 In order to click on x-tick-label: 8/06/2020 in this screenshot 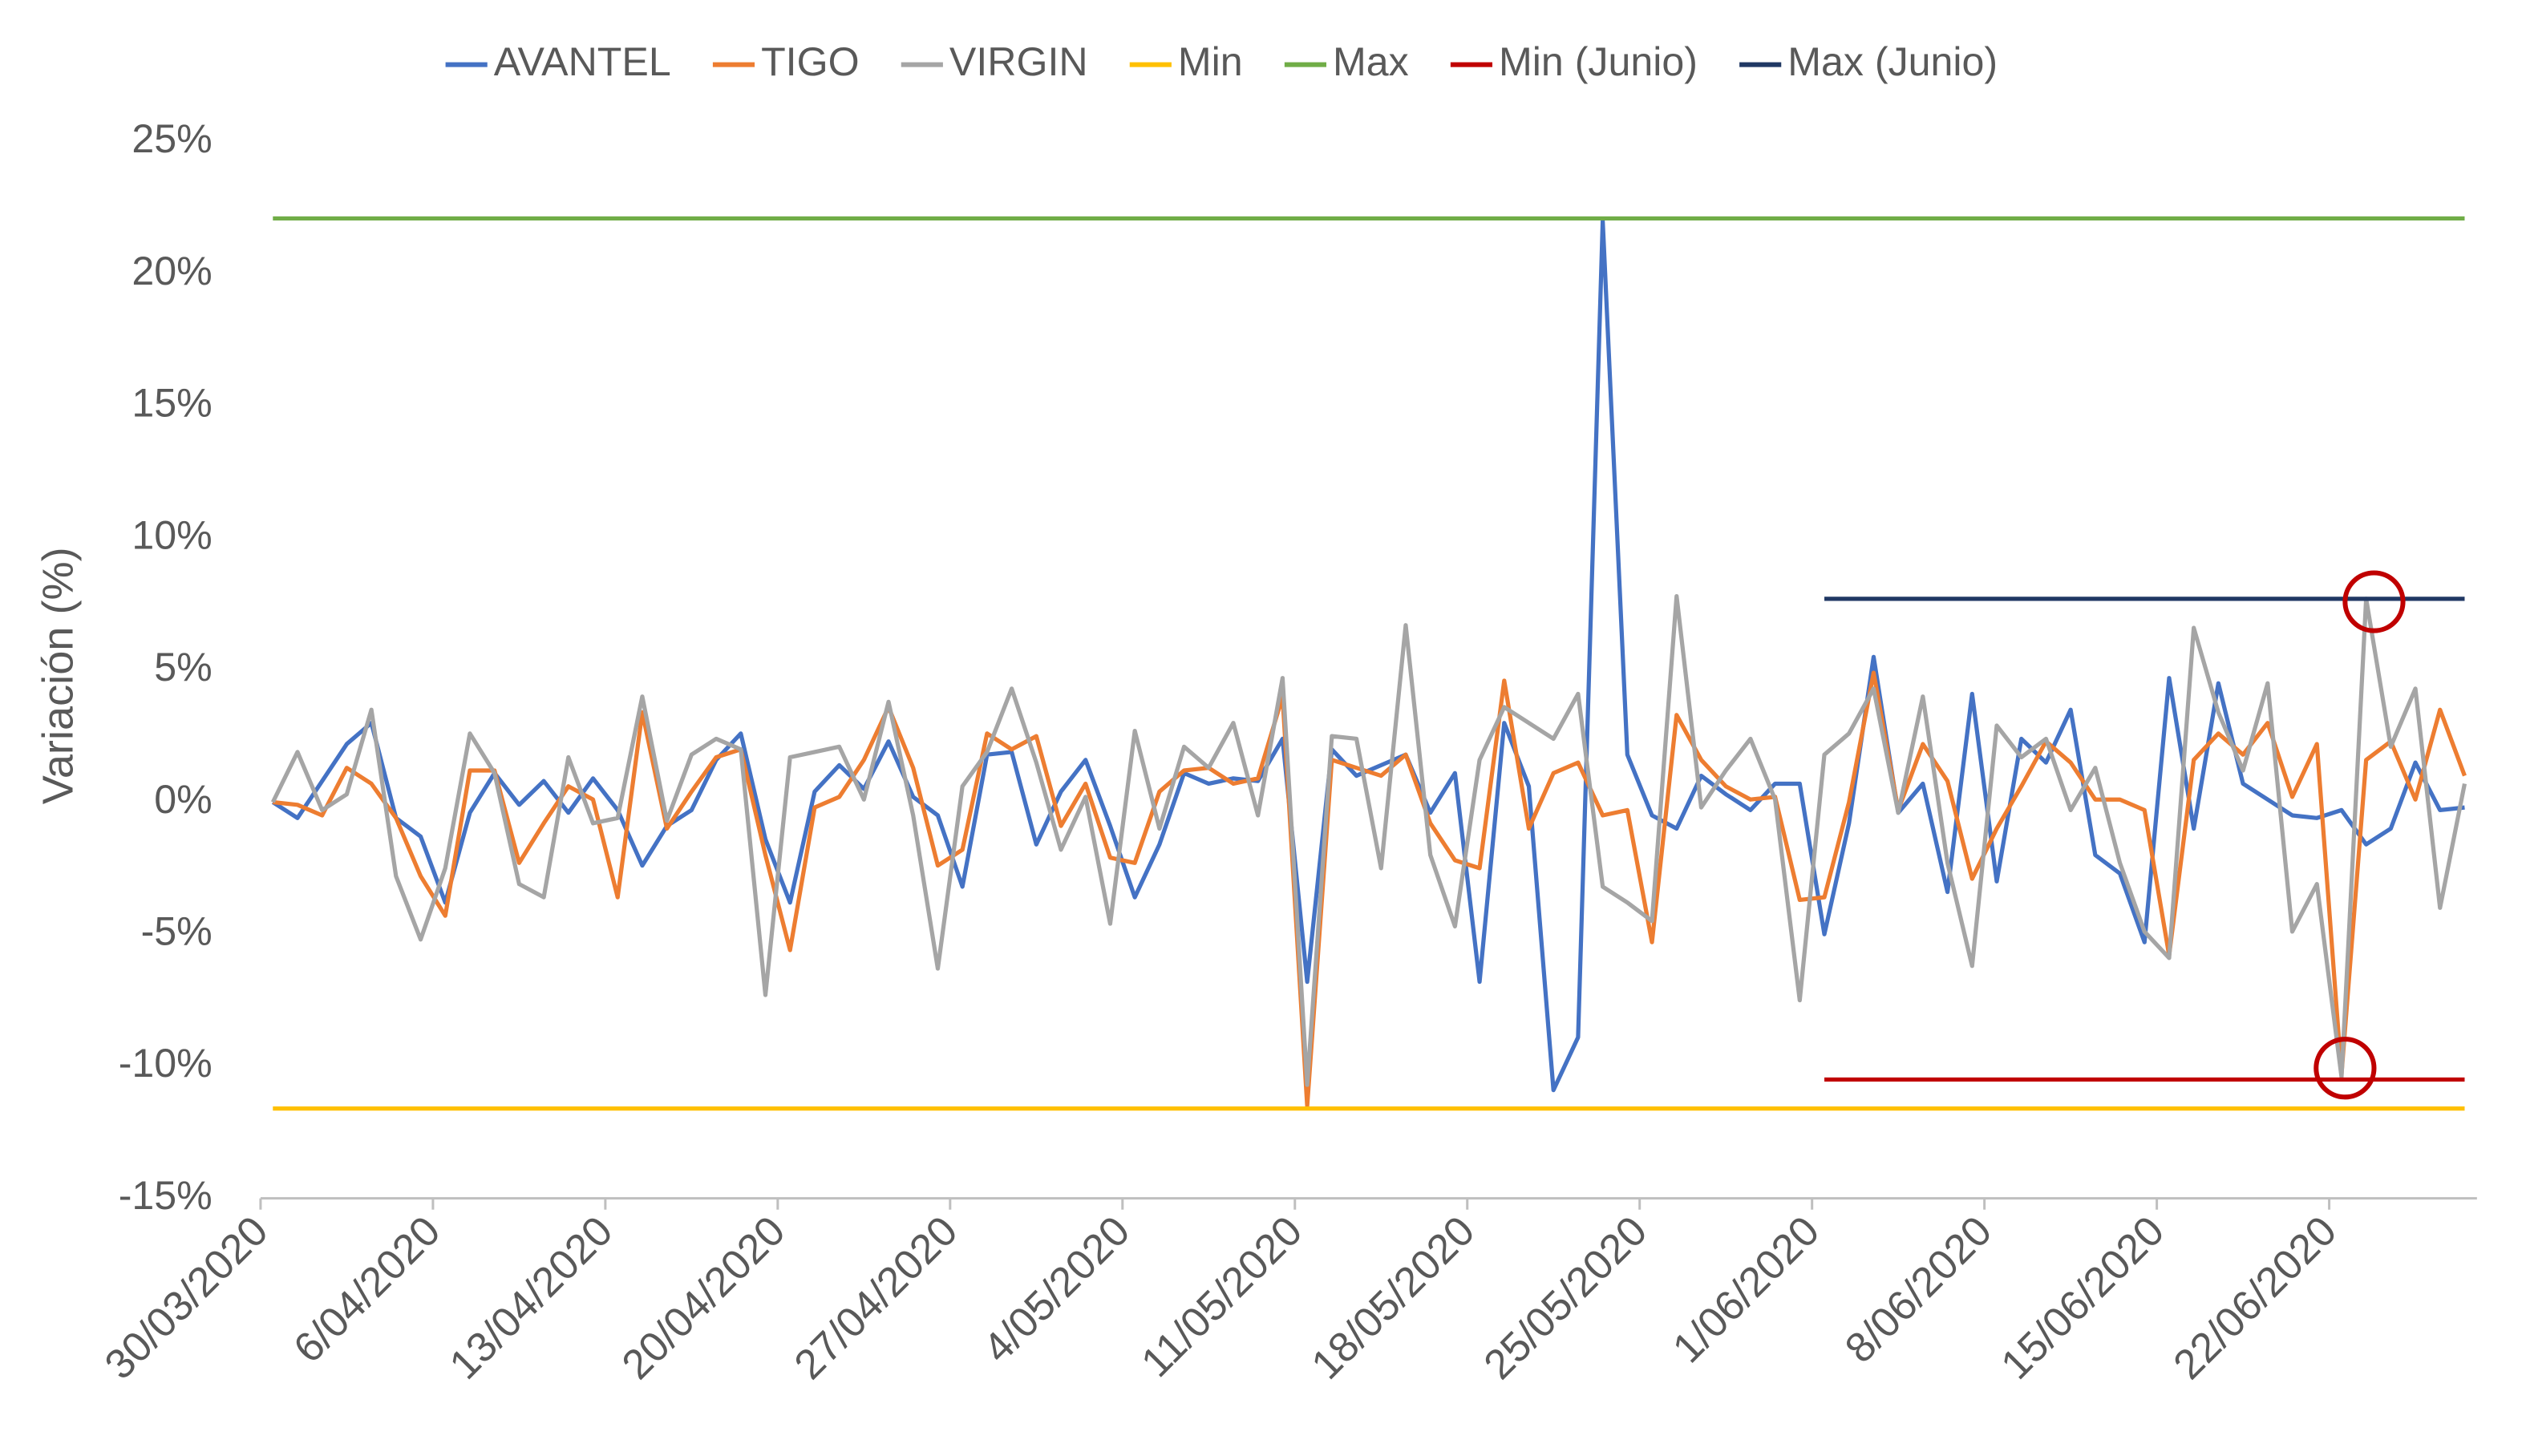, I will do `click(1918, 1289)`.